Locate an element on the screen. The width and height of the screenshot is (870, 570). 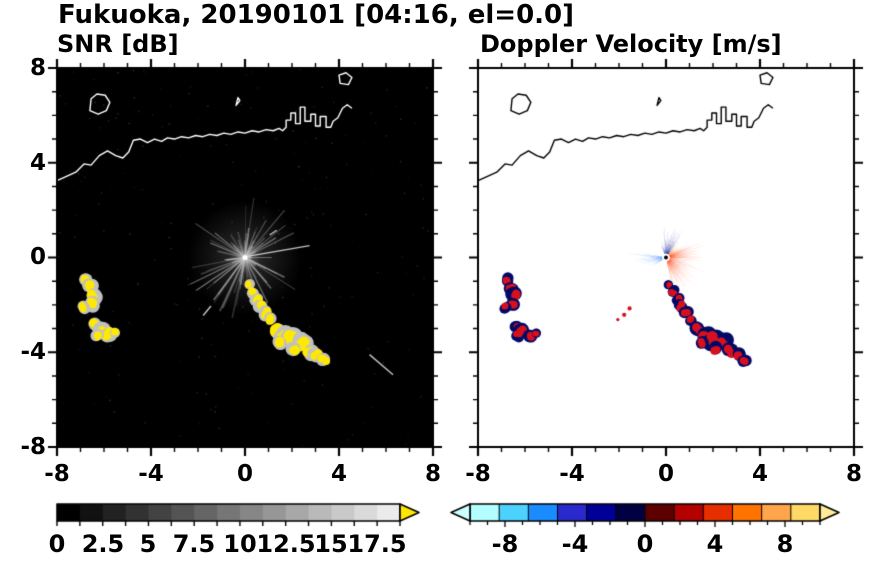
snr-colorbar-label: 10 is located at coordinates (240, 544).